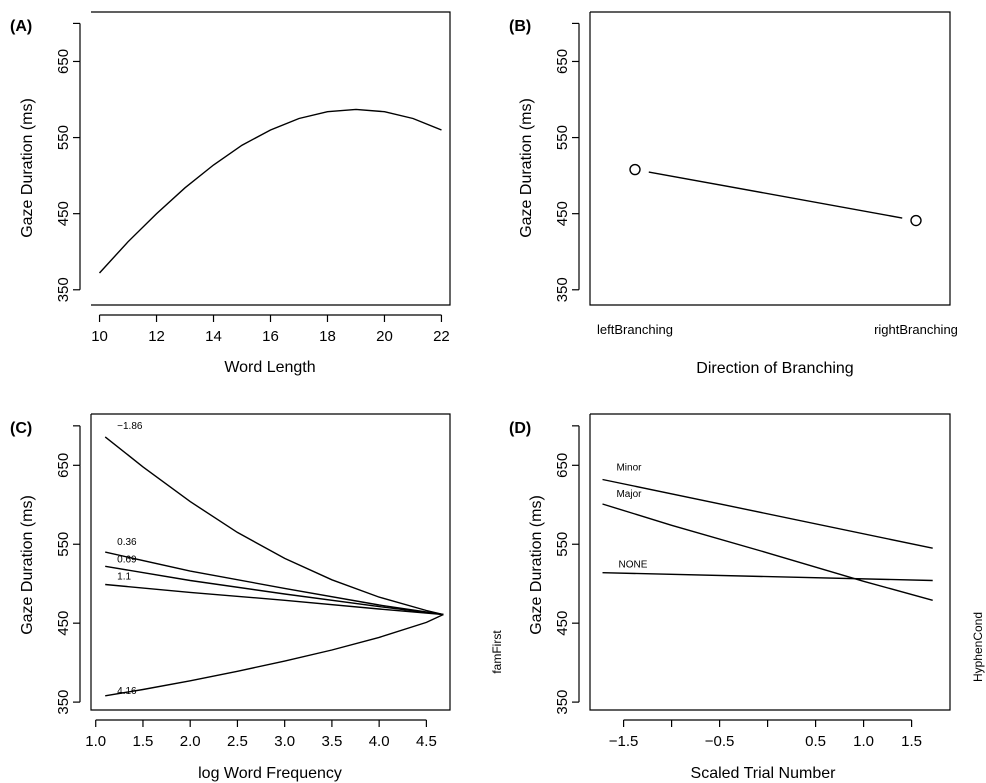  Describe the element at coordinates (497, 652) in the screenshot. I see `panel-d-left-label: famFirst` at that location.